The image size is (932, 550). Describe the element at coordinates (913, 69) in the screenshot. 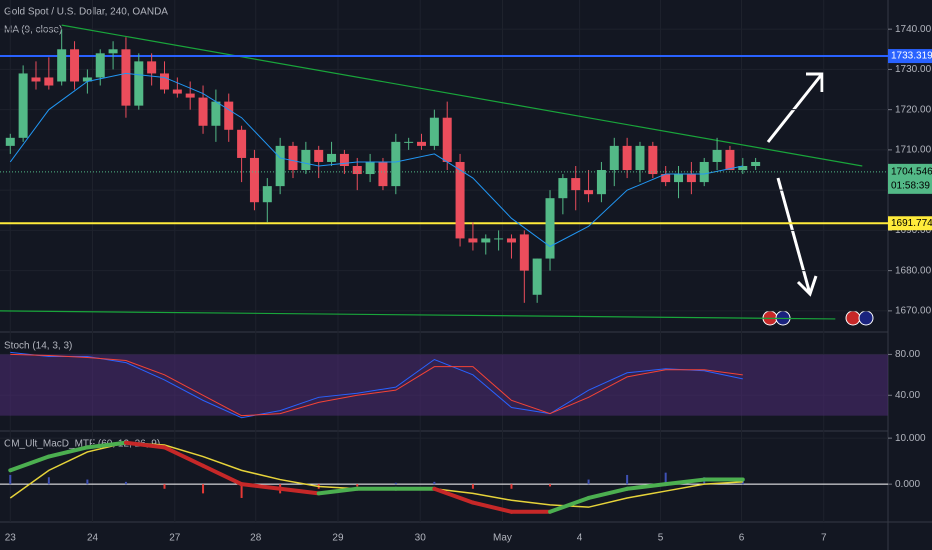

I see `y-tick-label: 1730.00` at that location.